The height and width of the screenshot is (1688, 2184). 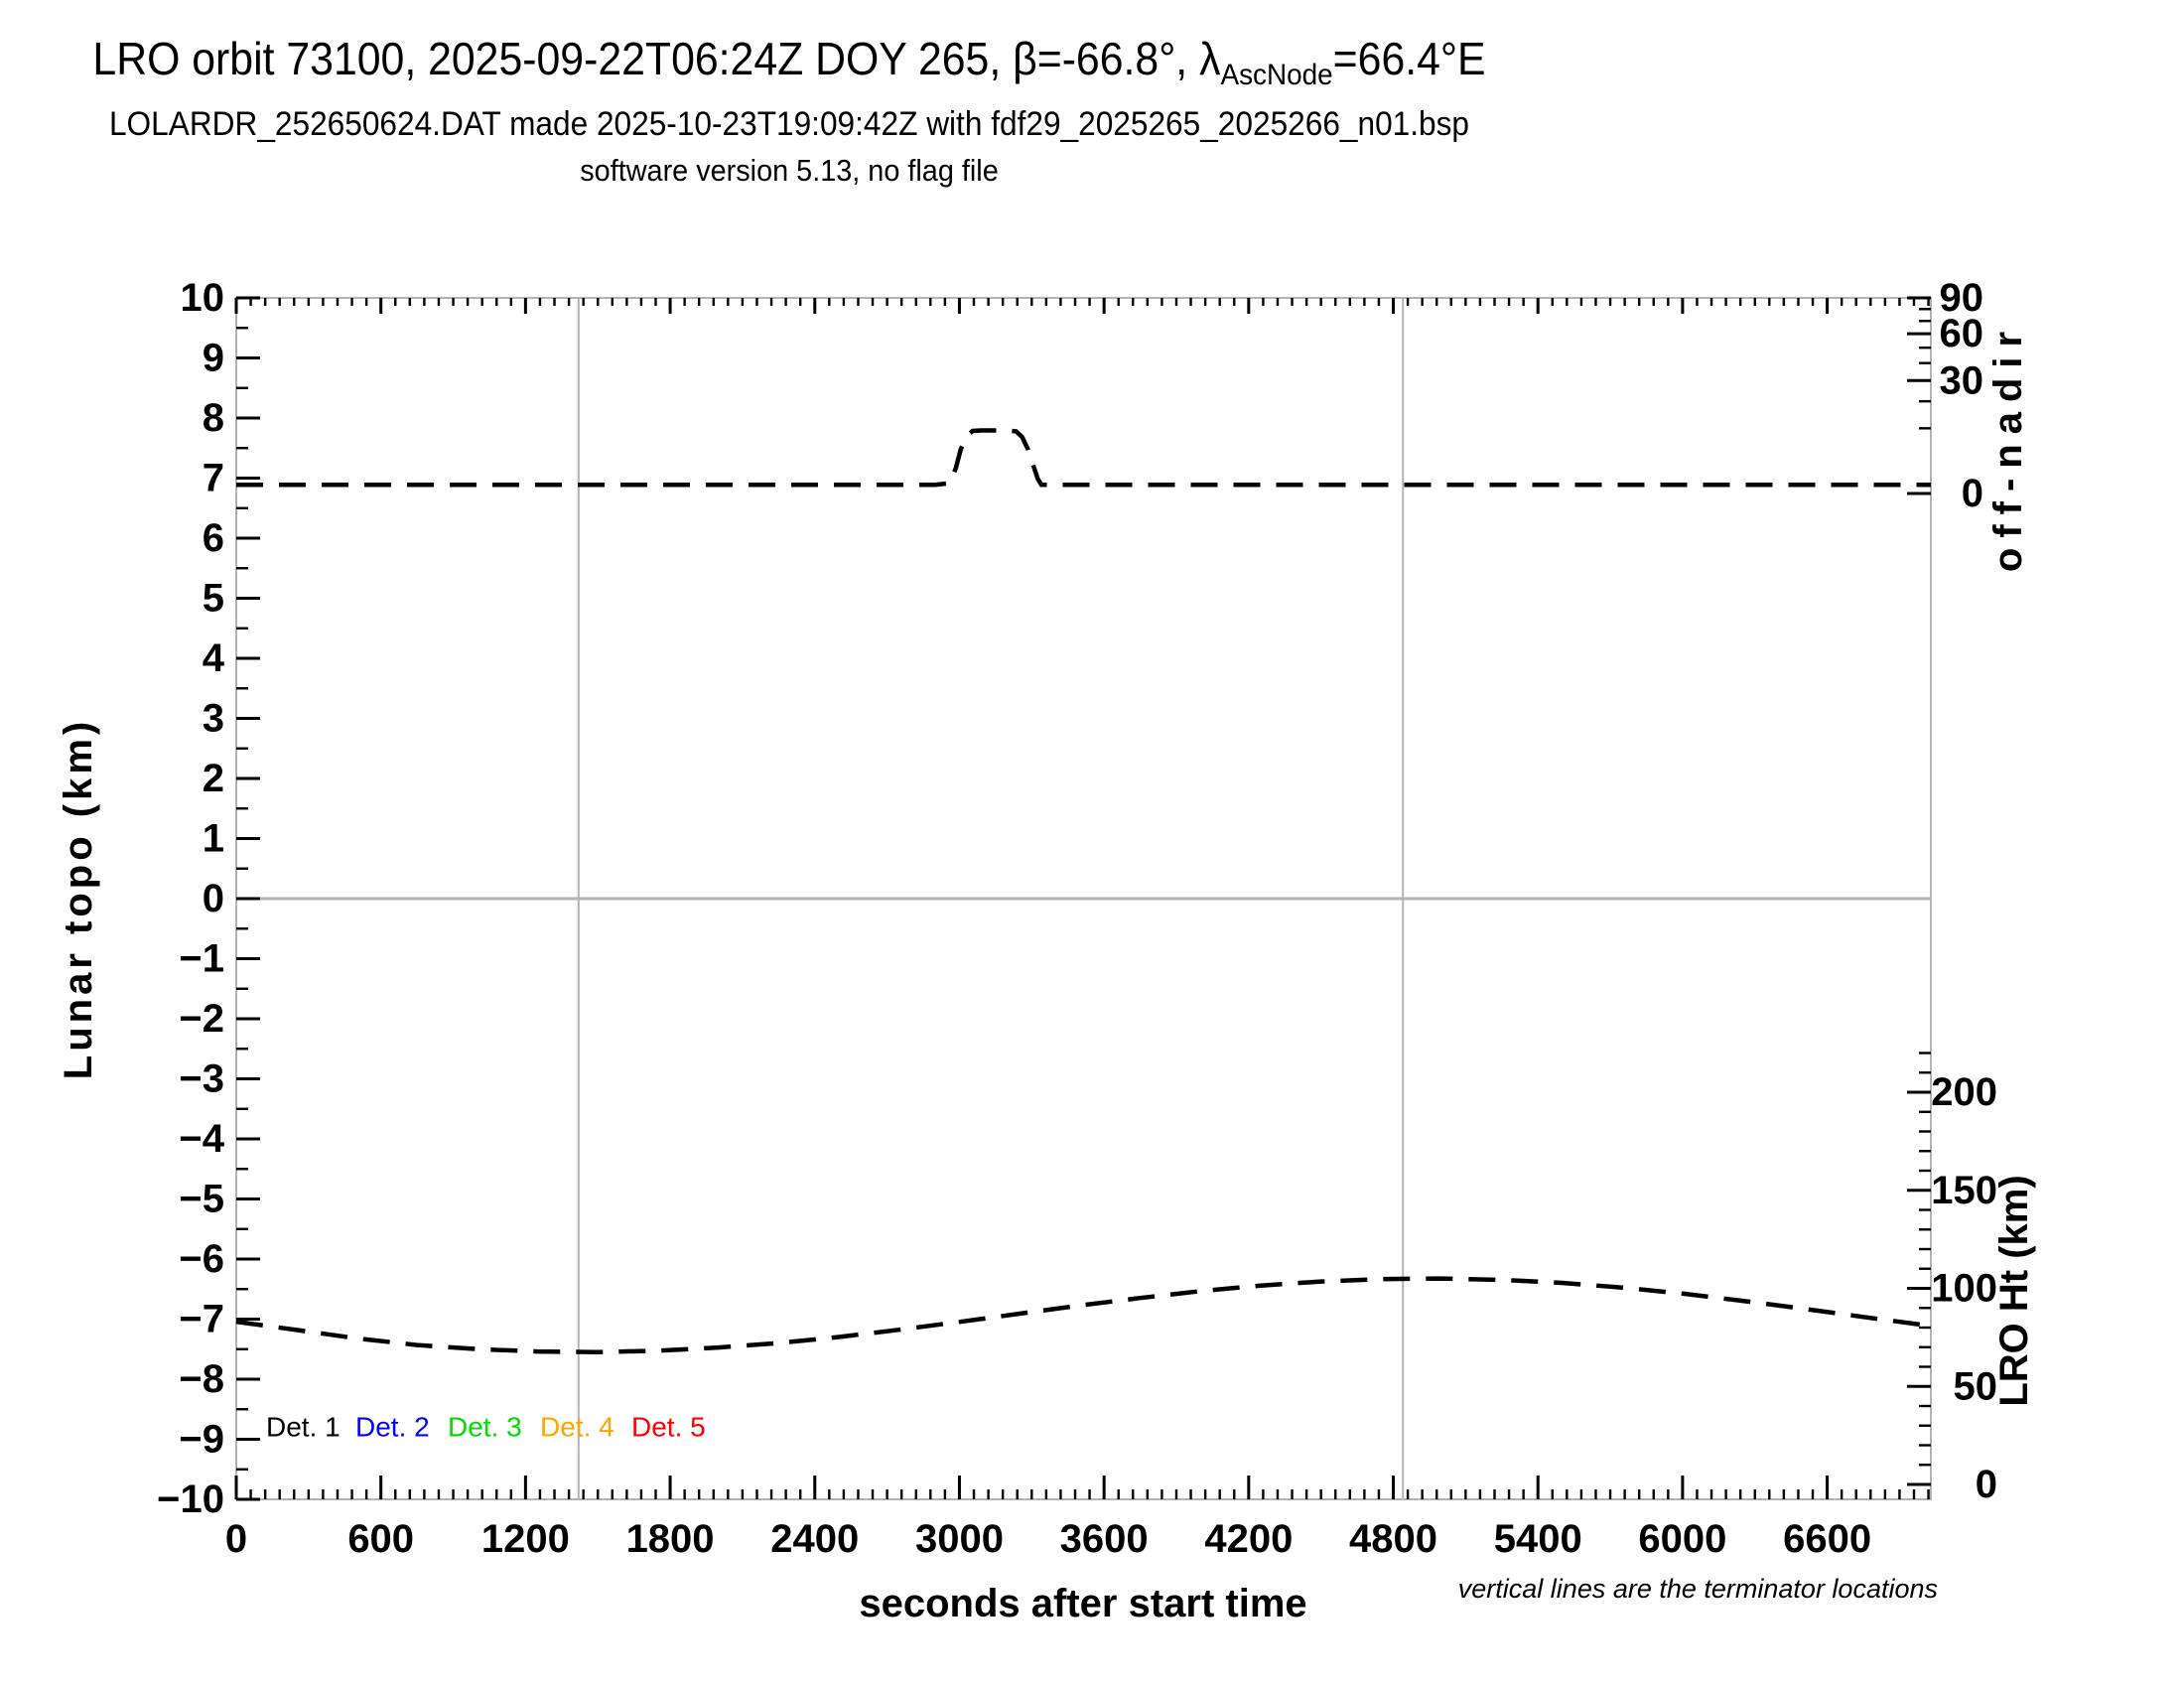 I want to click on topo-tick-label: −2, so click(x=201, y=1019).